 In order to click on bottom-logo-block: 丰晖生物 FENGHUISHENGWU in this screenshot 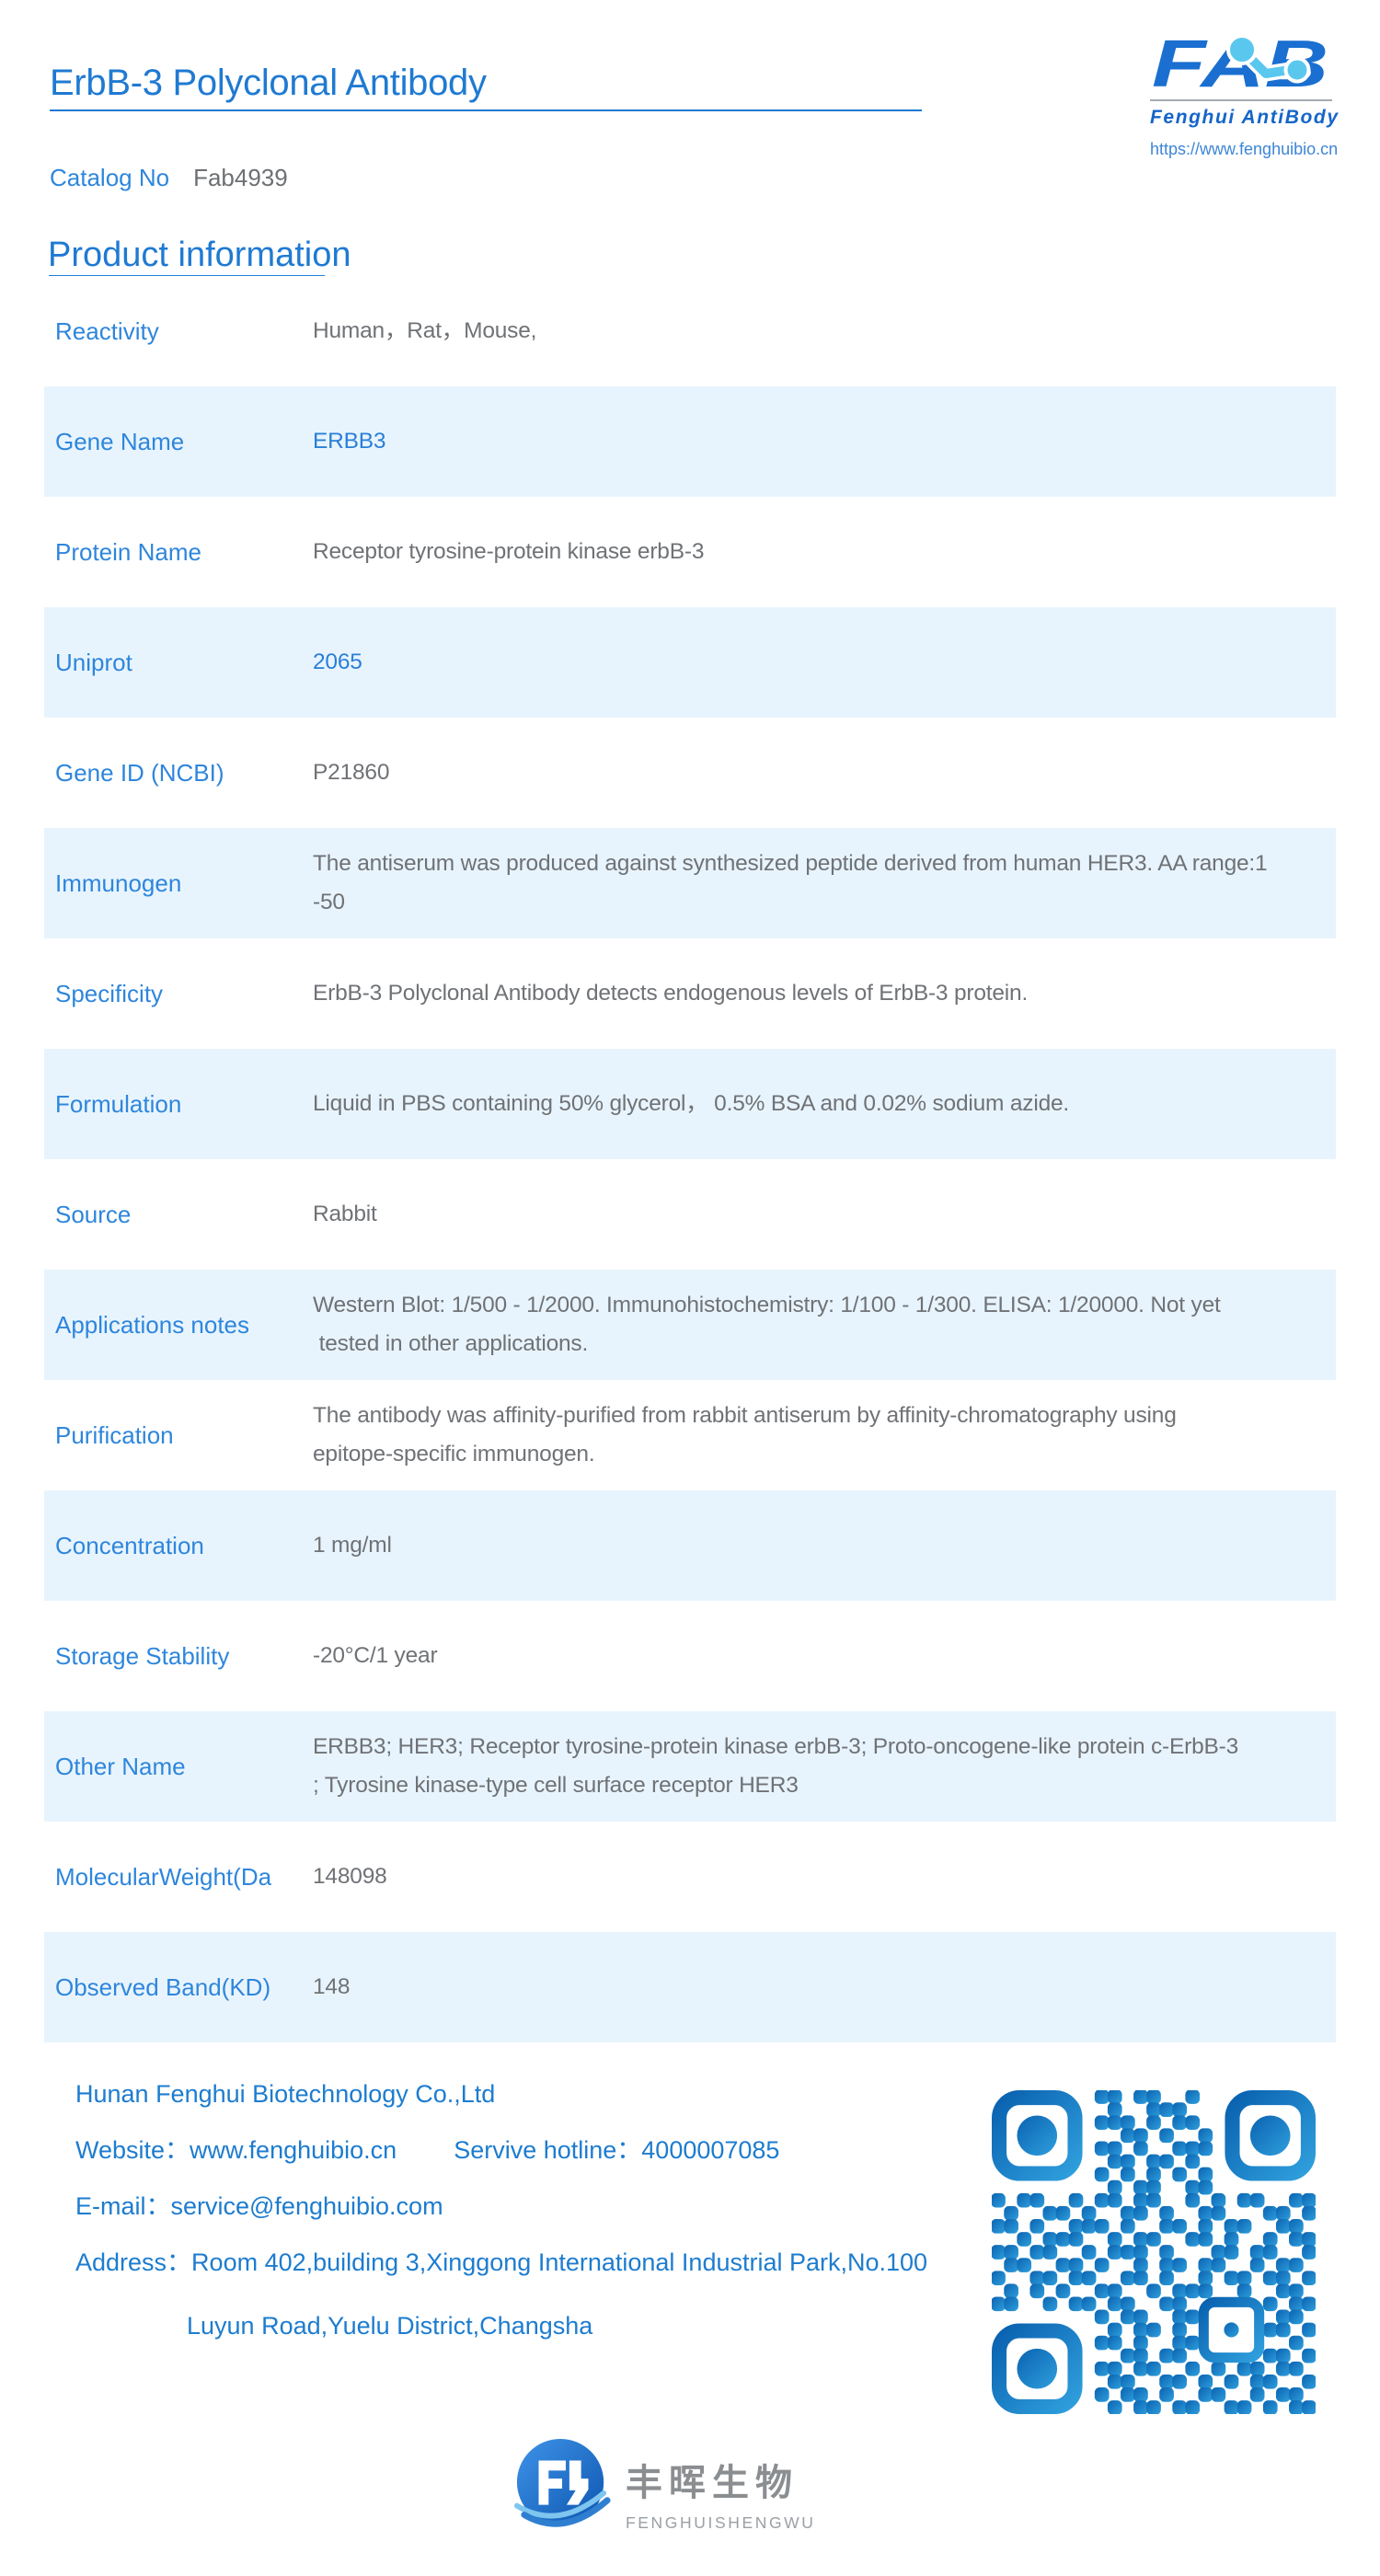, I will do `click(664, 2486)`.